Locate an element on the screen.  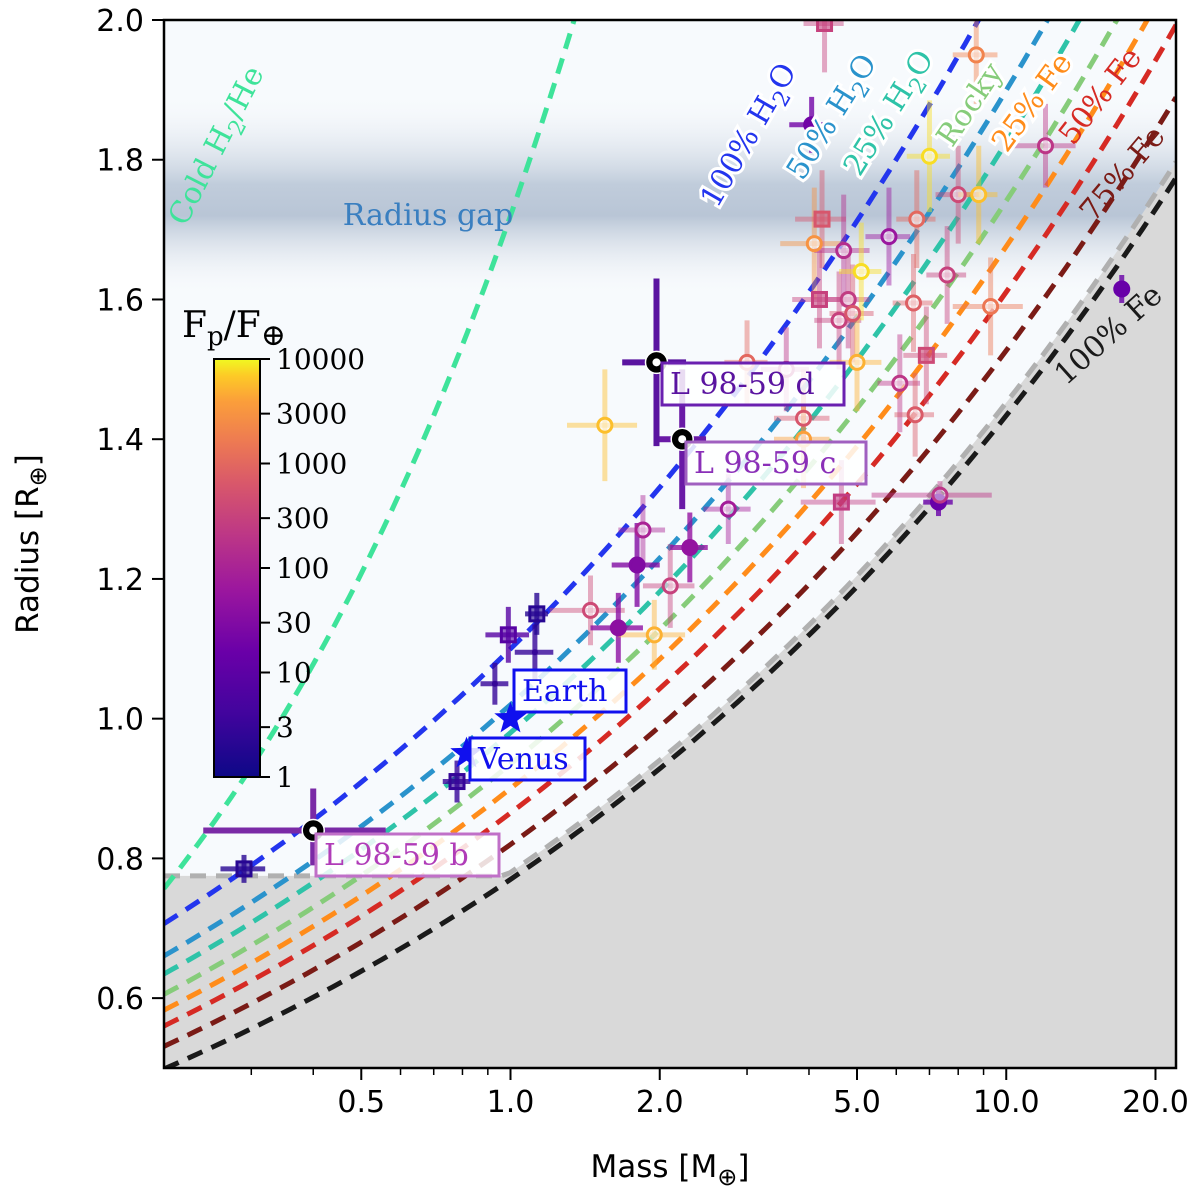
x-tick-label: 10.0 is located at coordinates (1006, 1102).